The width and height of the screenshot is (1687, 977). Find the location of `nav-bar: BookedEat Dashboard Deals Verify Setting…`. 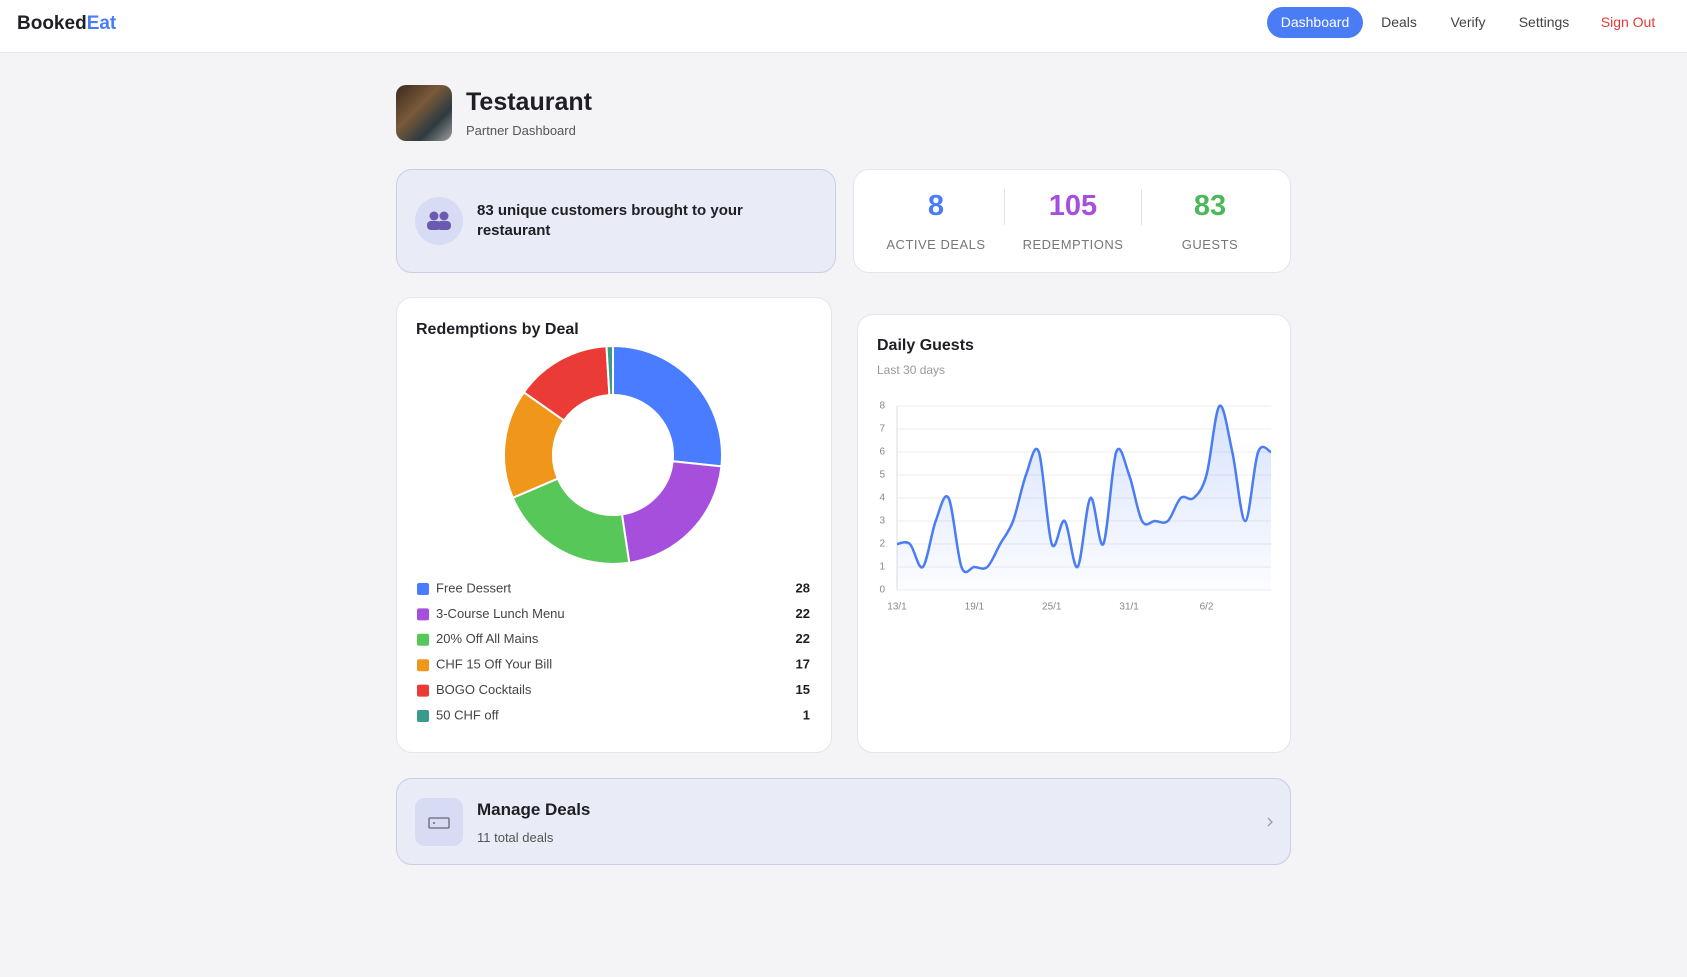

nav-bar: BookedEat Dashboard Deals Verify Setting… is located at coordinates (843, 26).